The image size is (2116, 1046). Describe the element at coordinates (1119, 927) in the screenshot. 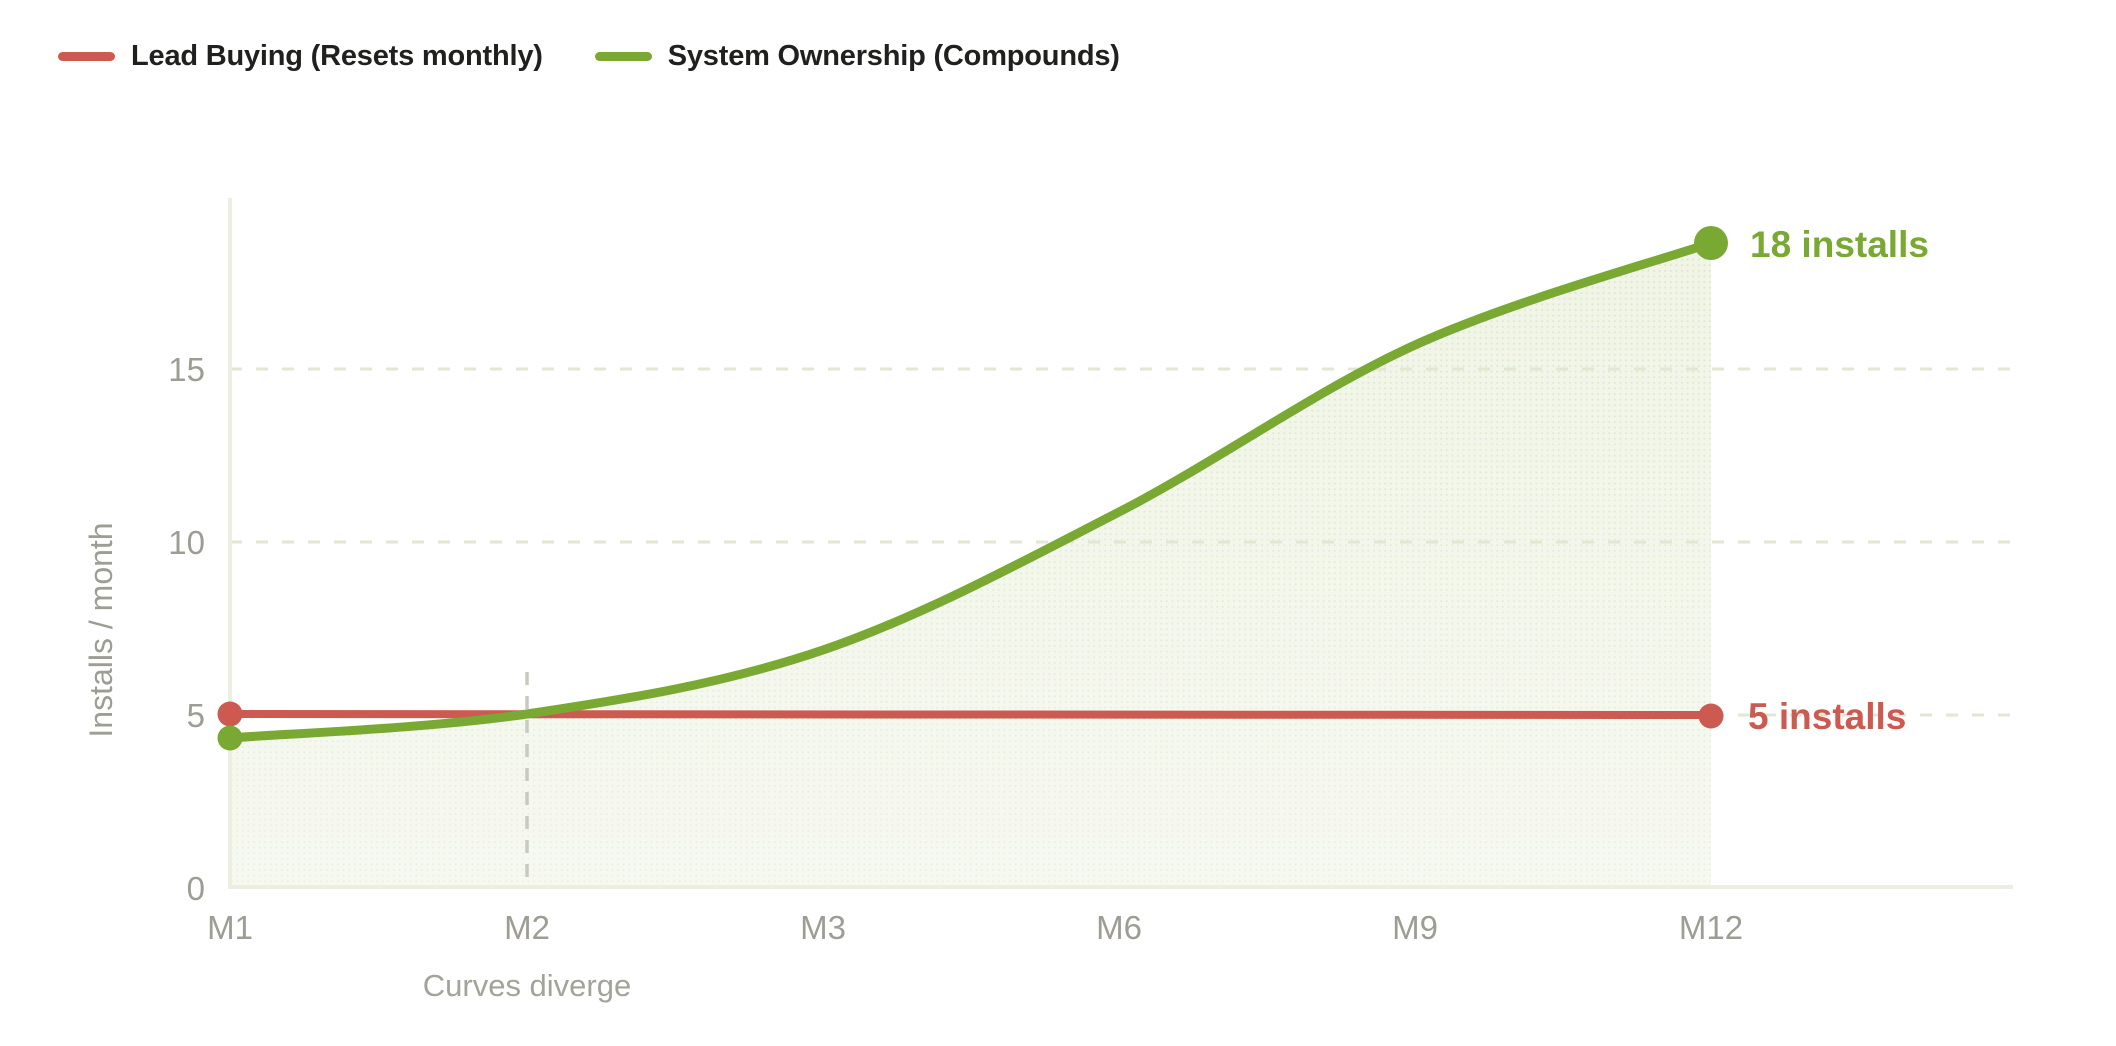

I see `x-tick-m6: M6` at that location.